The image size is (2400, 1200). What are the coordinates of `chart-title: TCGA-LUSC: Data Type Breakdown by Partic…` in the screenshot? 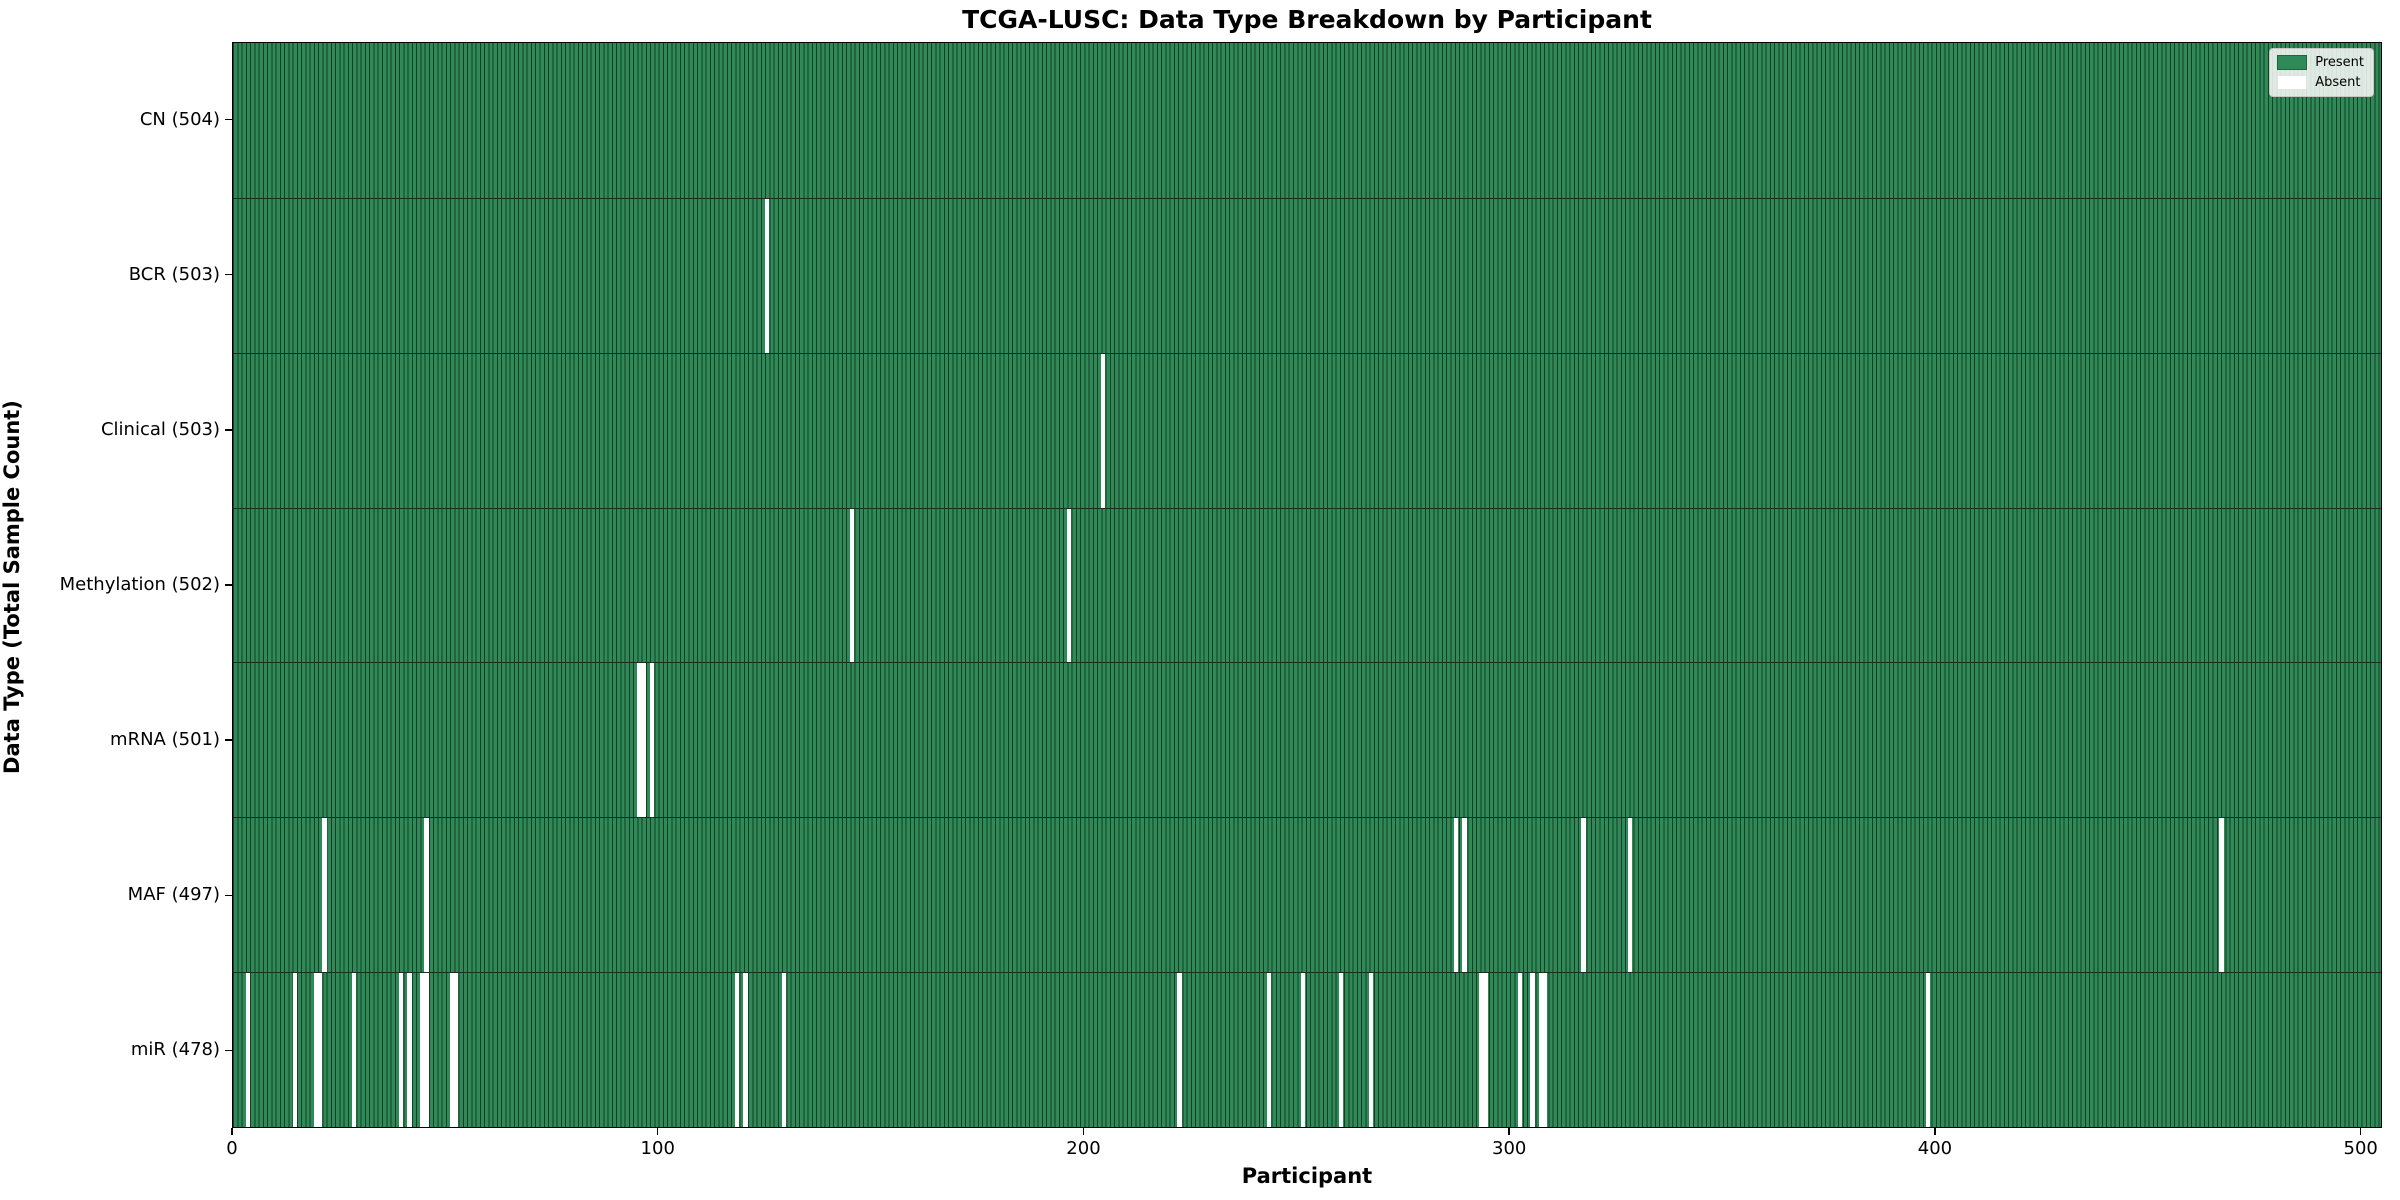 It's located at (1307, 19).